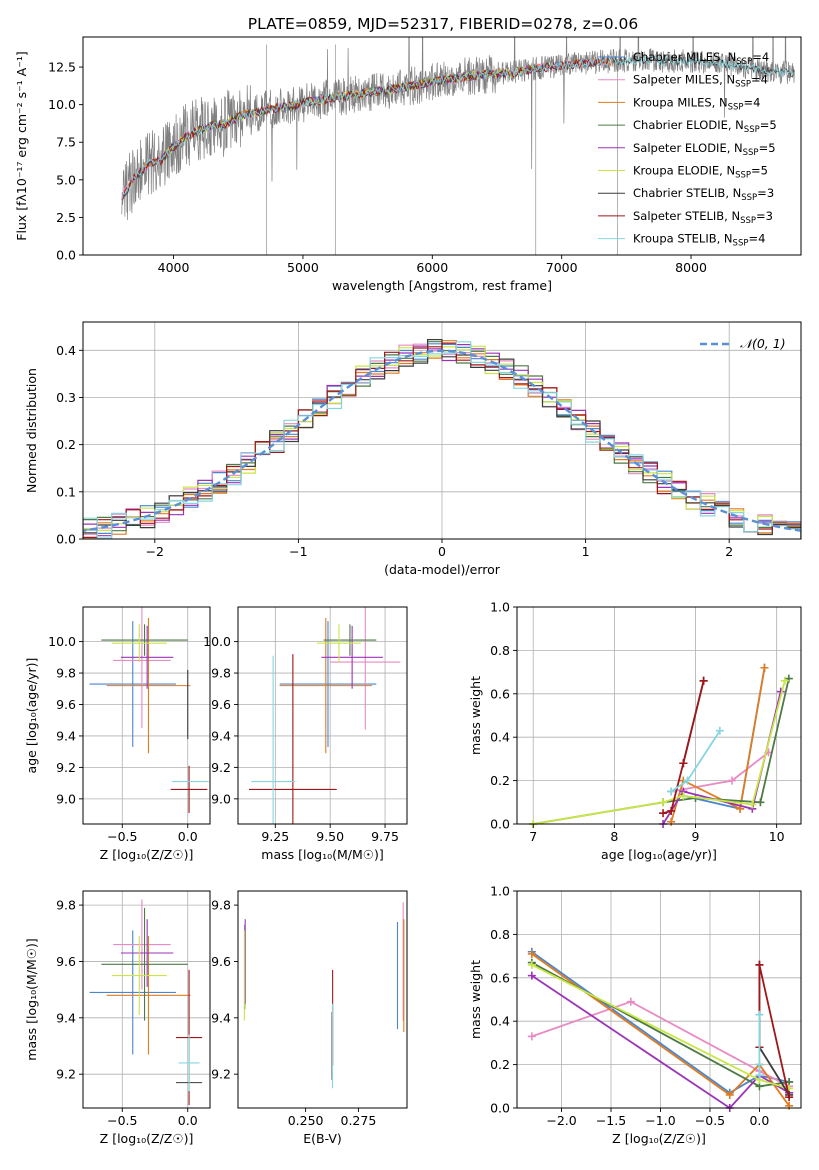 The width and height of the screenshot is (819, 1170). What do you see at coordinates (66, 539) in the screenshot?
I see `y-tick-label: 0.0` at bounding box center [66, 539].